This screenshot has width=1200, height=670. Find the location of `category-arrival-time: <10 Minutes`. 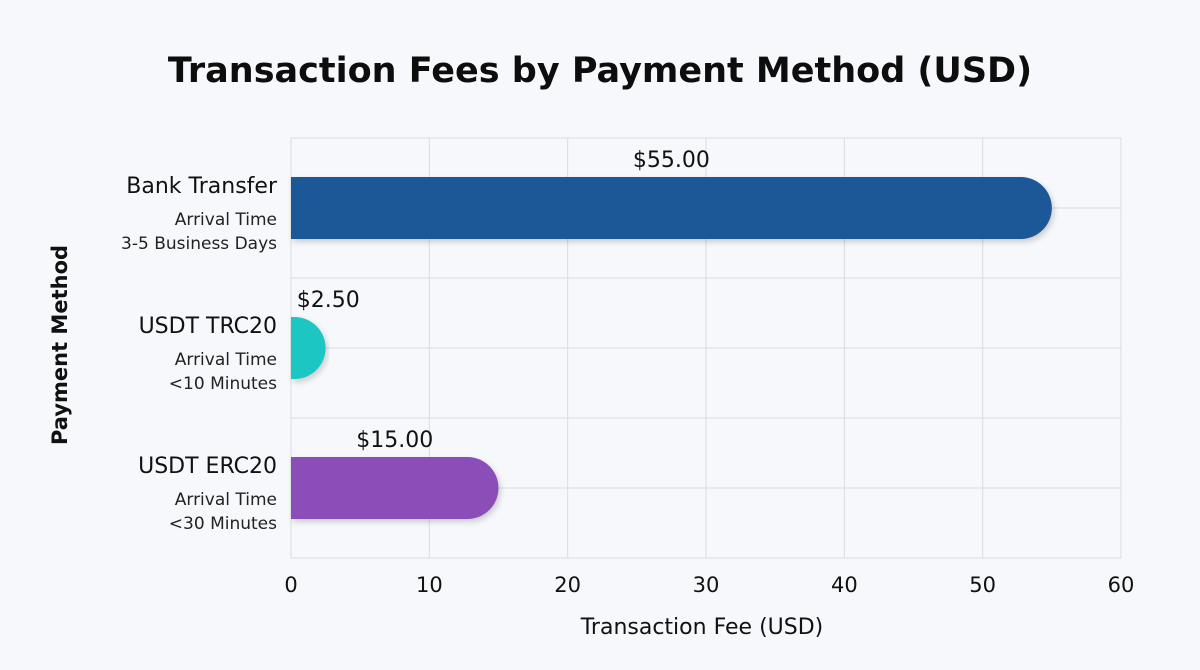

category-arrival-time: <10 Minutes is located at coordinates (223, 384).